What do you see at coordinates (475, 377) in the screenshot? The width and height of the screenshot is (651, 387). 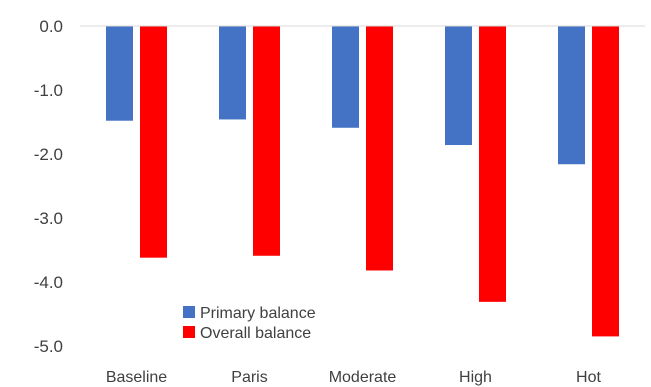 I see `x-category-label: High` at bounding box center [475, 377].